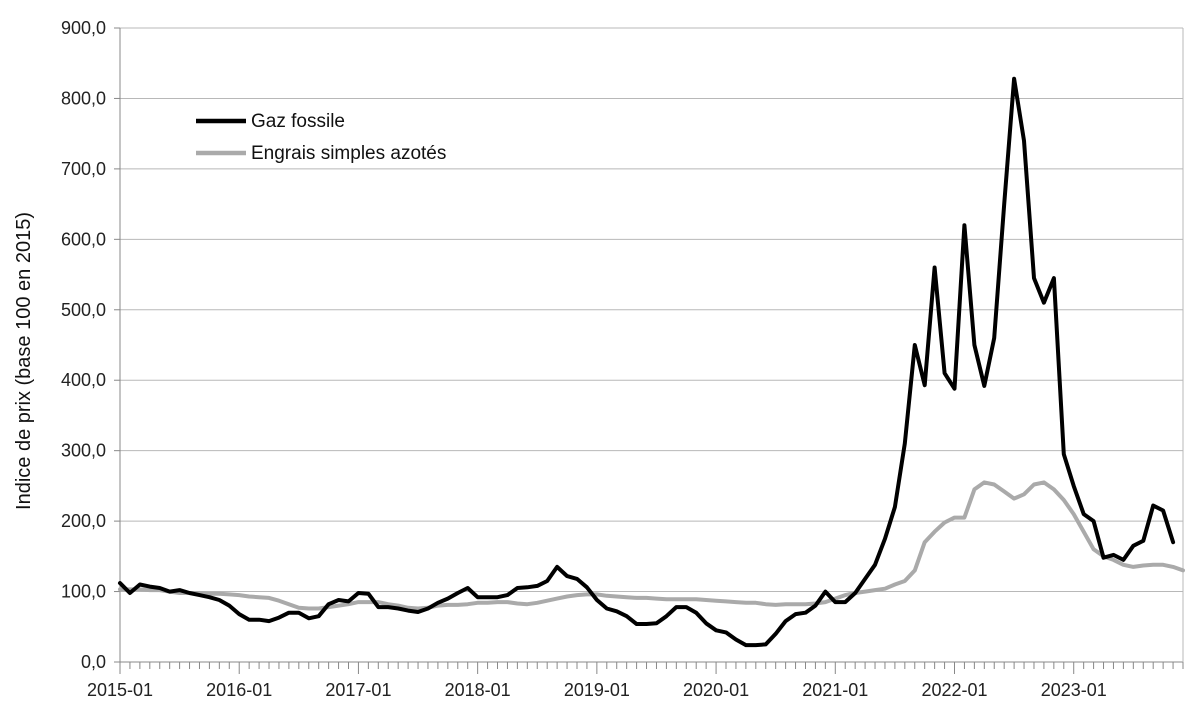 Image resolution: width=1200 pixels, height=716 pixels. Describe the element at coordinates (298, 121) in the screenshot. I see `legend-label-gaz-fossile: Gaz fossile` at that location.